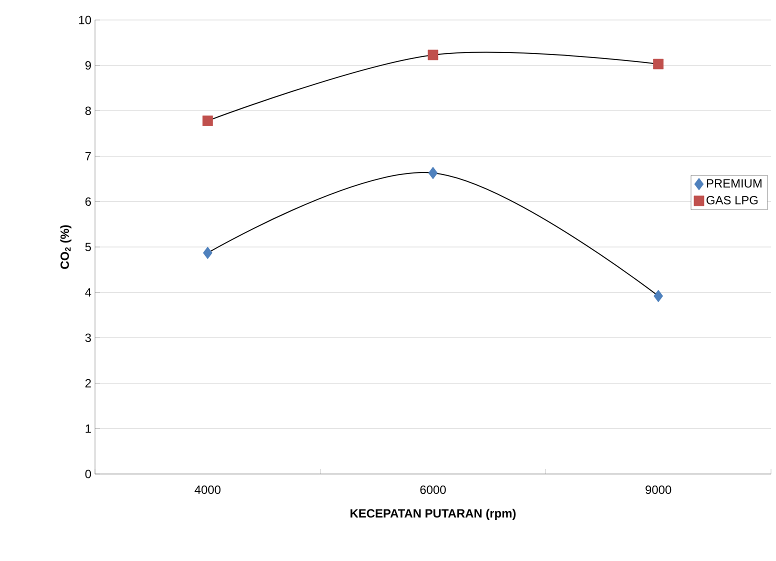 Image resolution: width=776 pixels, height=561 pixels. I want to click on y-tick-label: 6, so click(88, 201).